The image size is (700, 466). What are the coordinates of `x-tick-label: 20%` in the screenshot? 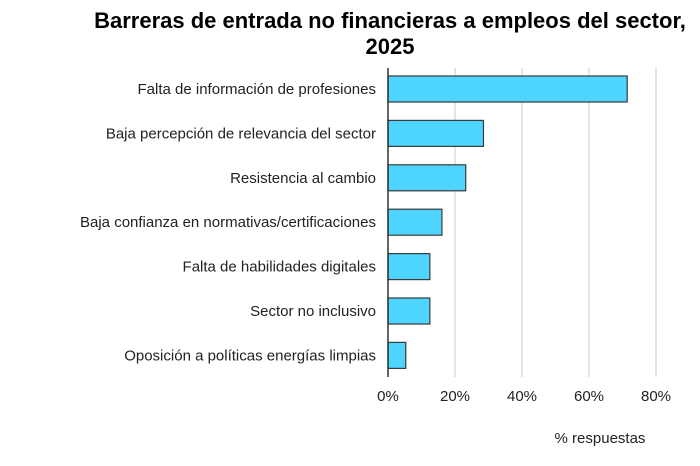 It's located at (455, 396).